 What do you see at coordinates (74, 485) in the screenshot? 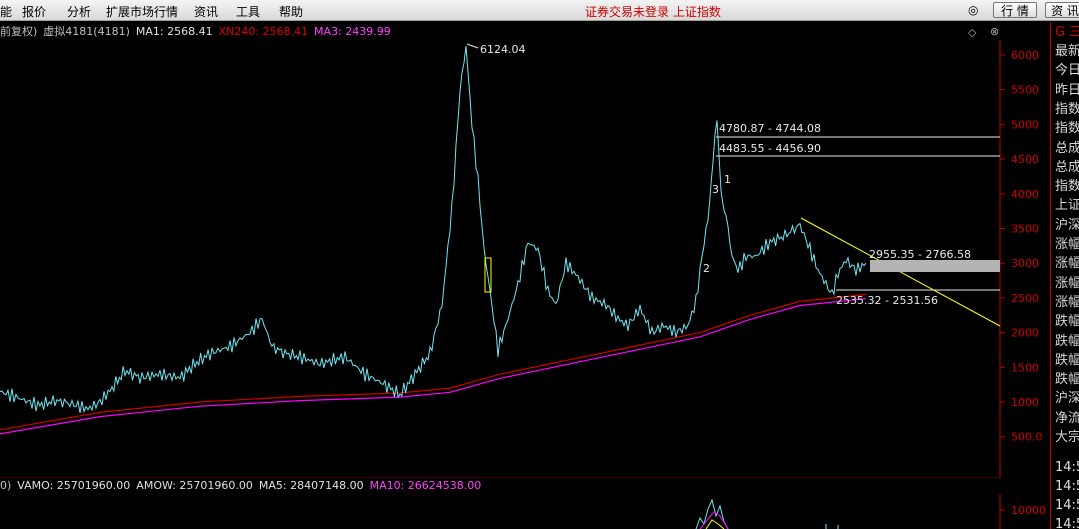
I see `vamo-value: VAMO: 25701960.00` at bounding box center [74, 485].